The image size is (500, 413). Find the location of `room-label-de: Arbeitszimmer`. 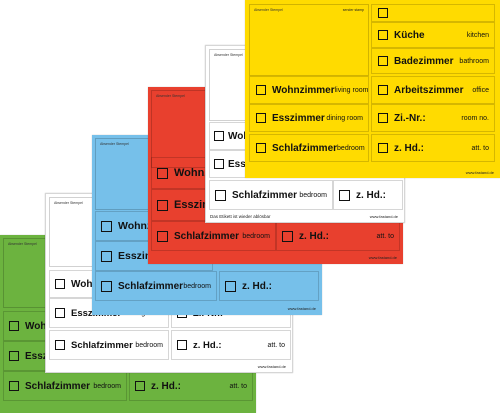

room-label-de: Arbeitszimmer is located at coordinates (429, 90).